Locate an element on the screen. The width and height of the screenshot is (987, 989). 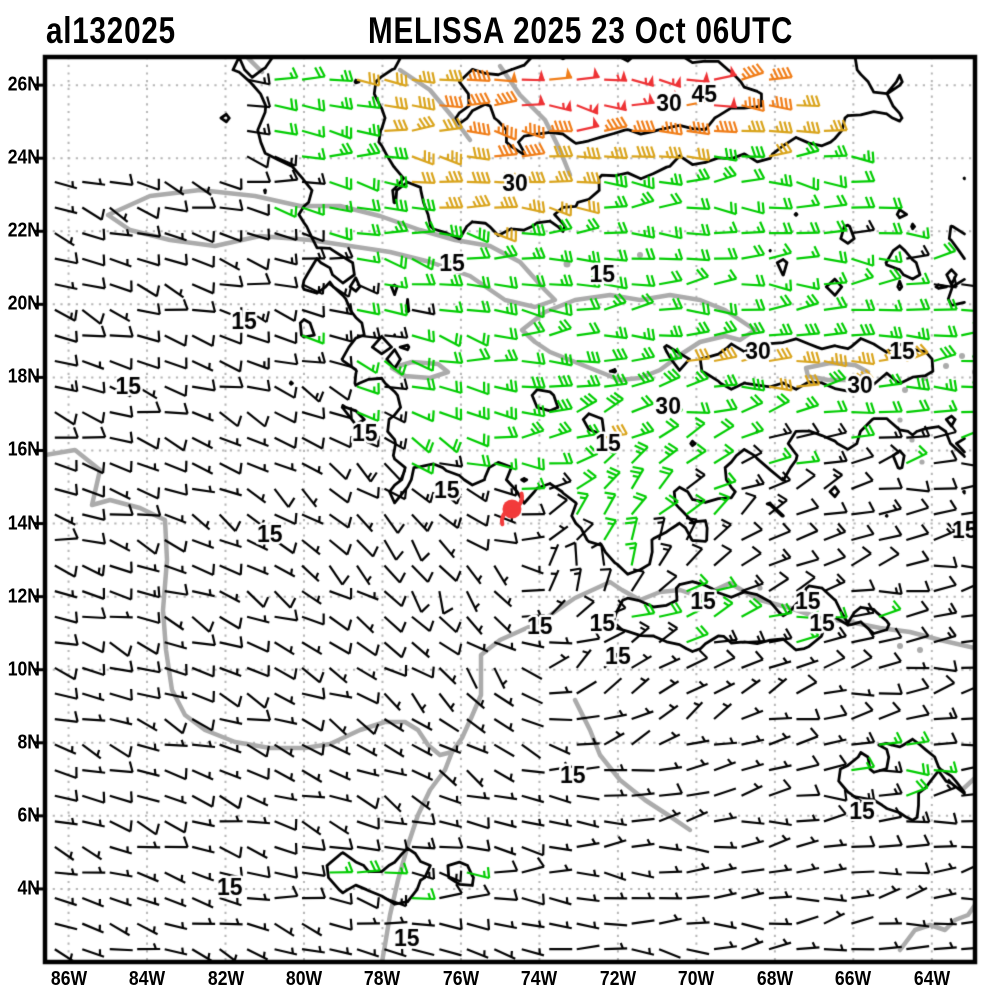
y-axis-label: 10N is located at coordinates (24, 669).